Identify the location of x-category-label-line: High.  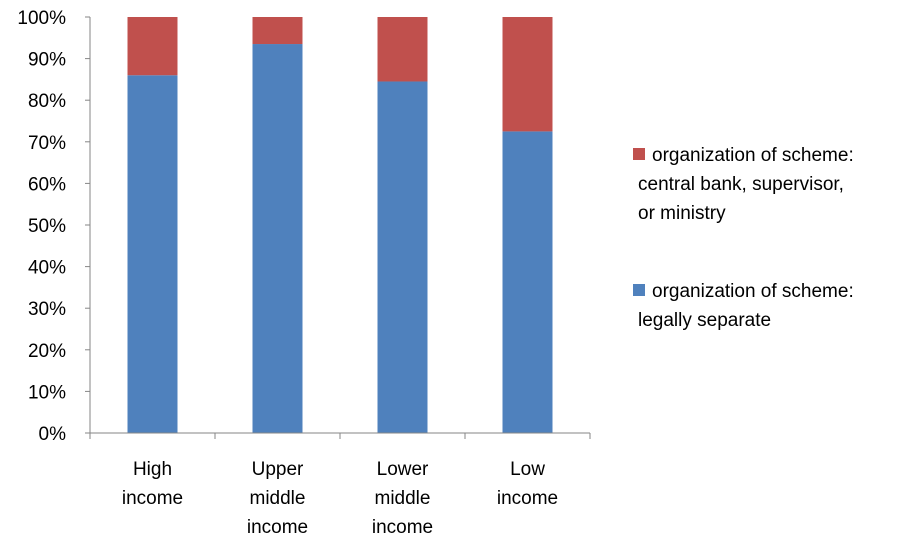
(152, 469).